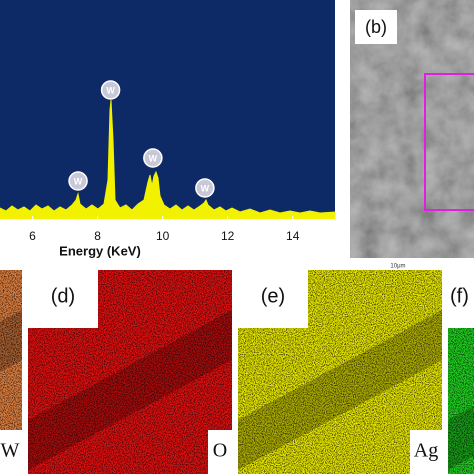  What do you see at coordinates (397, 267) in the screenshot?
I see `scale-bar-label: 10μm` at bounding box center [397, 267].